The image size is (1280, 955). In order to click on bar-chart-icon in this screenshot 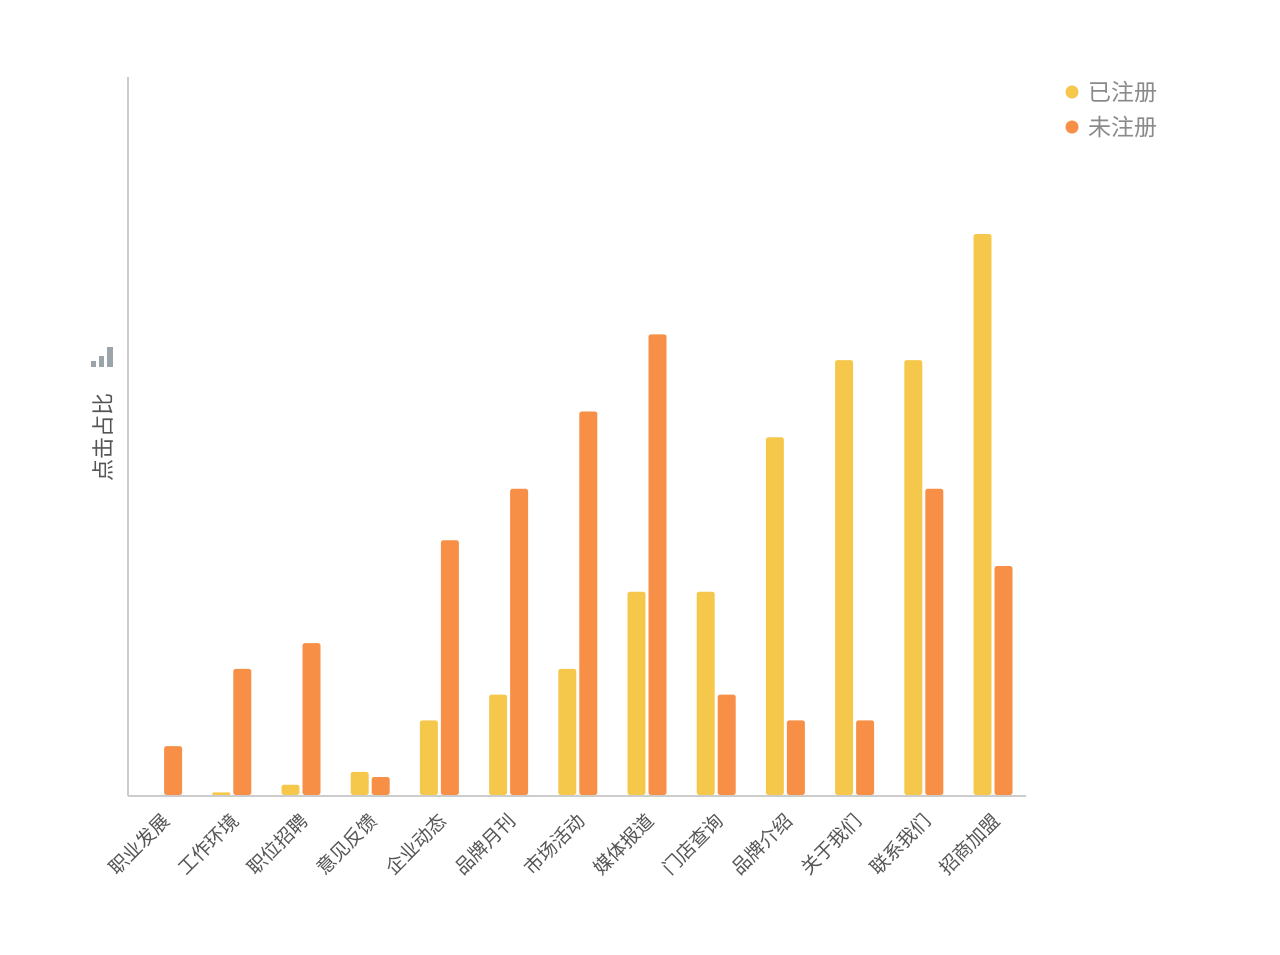, I will do `click(102, 357)`.